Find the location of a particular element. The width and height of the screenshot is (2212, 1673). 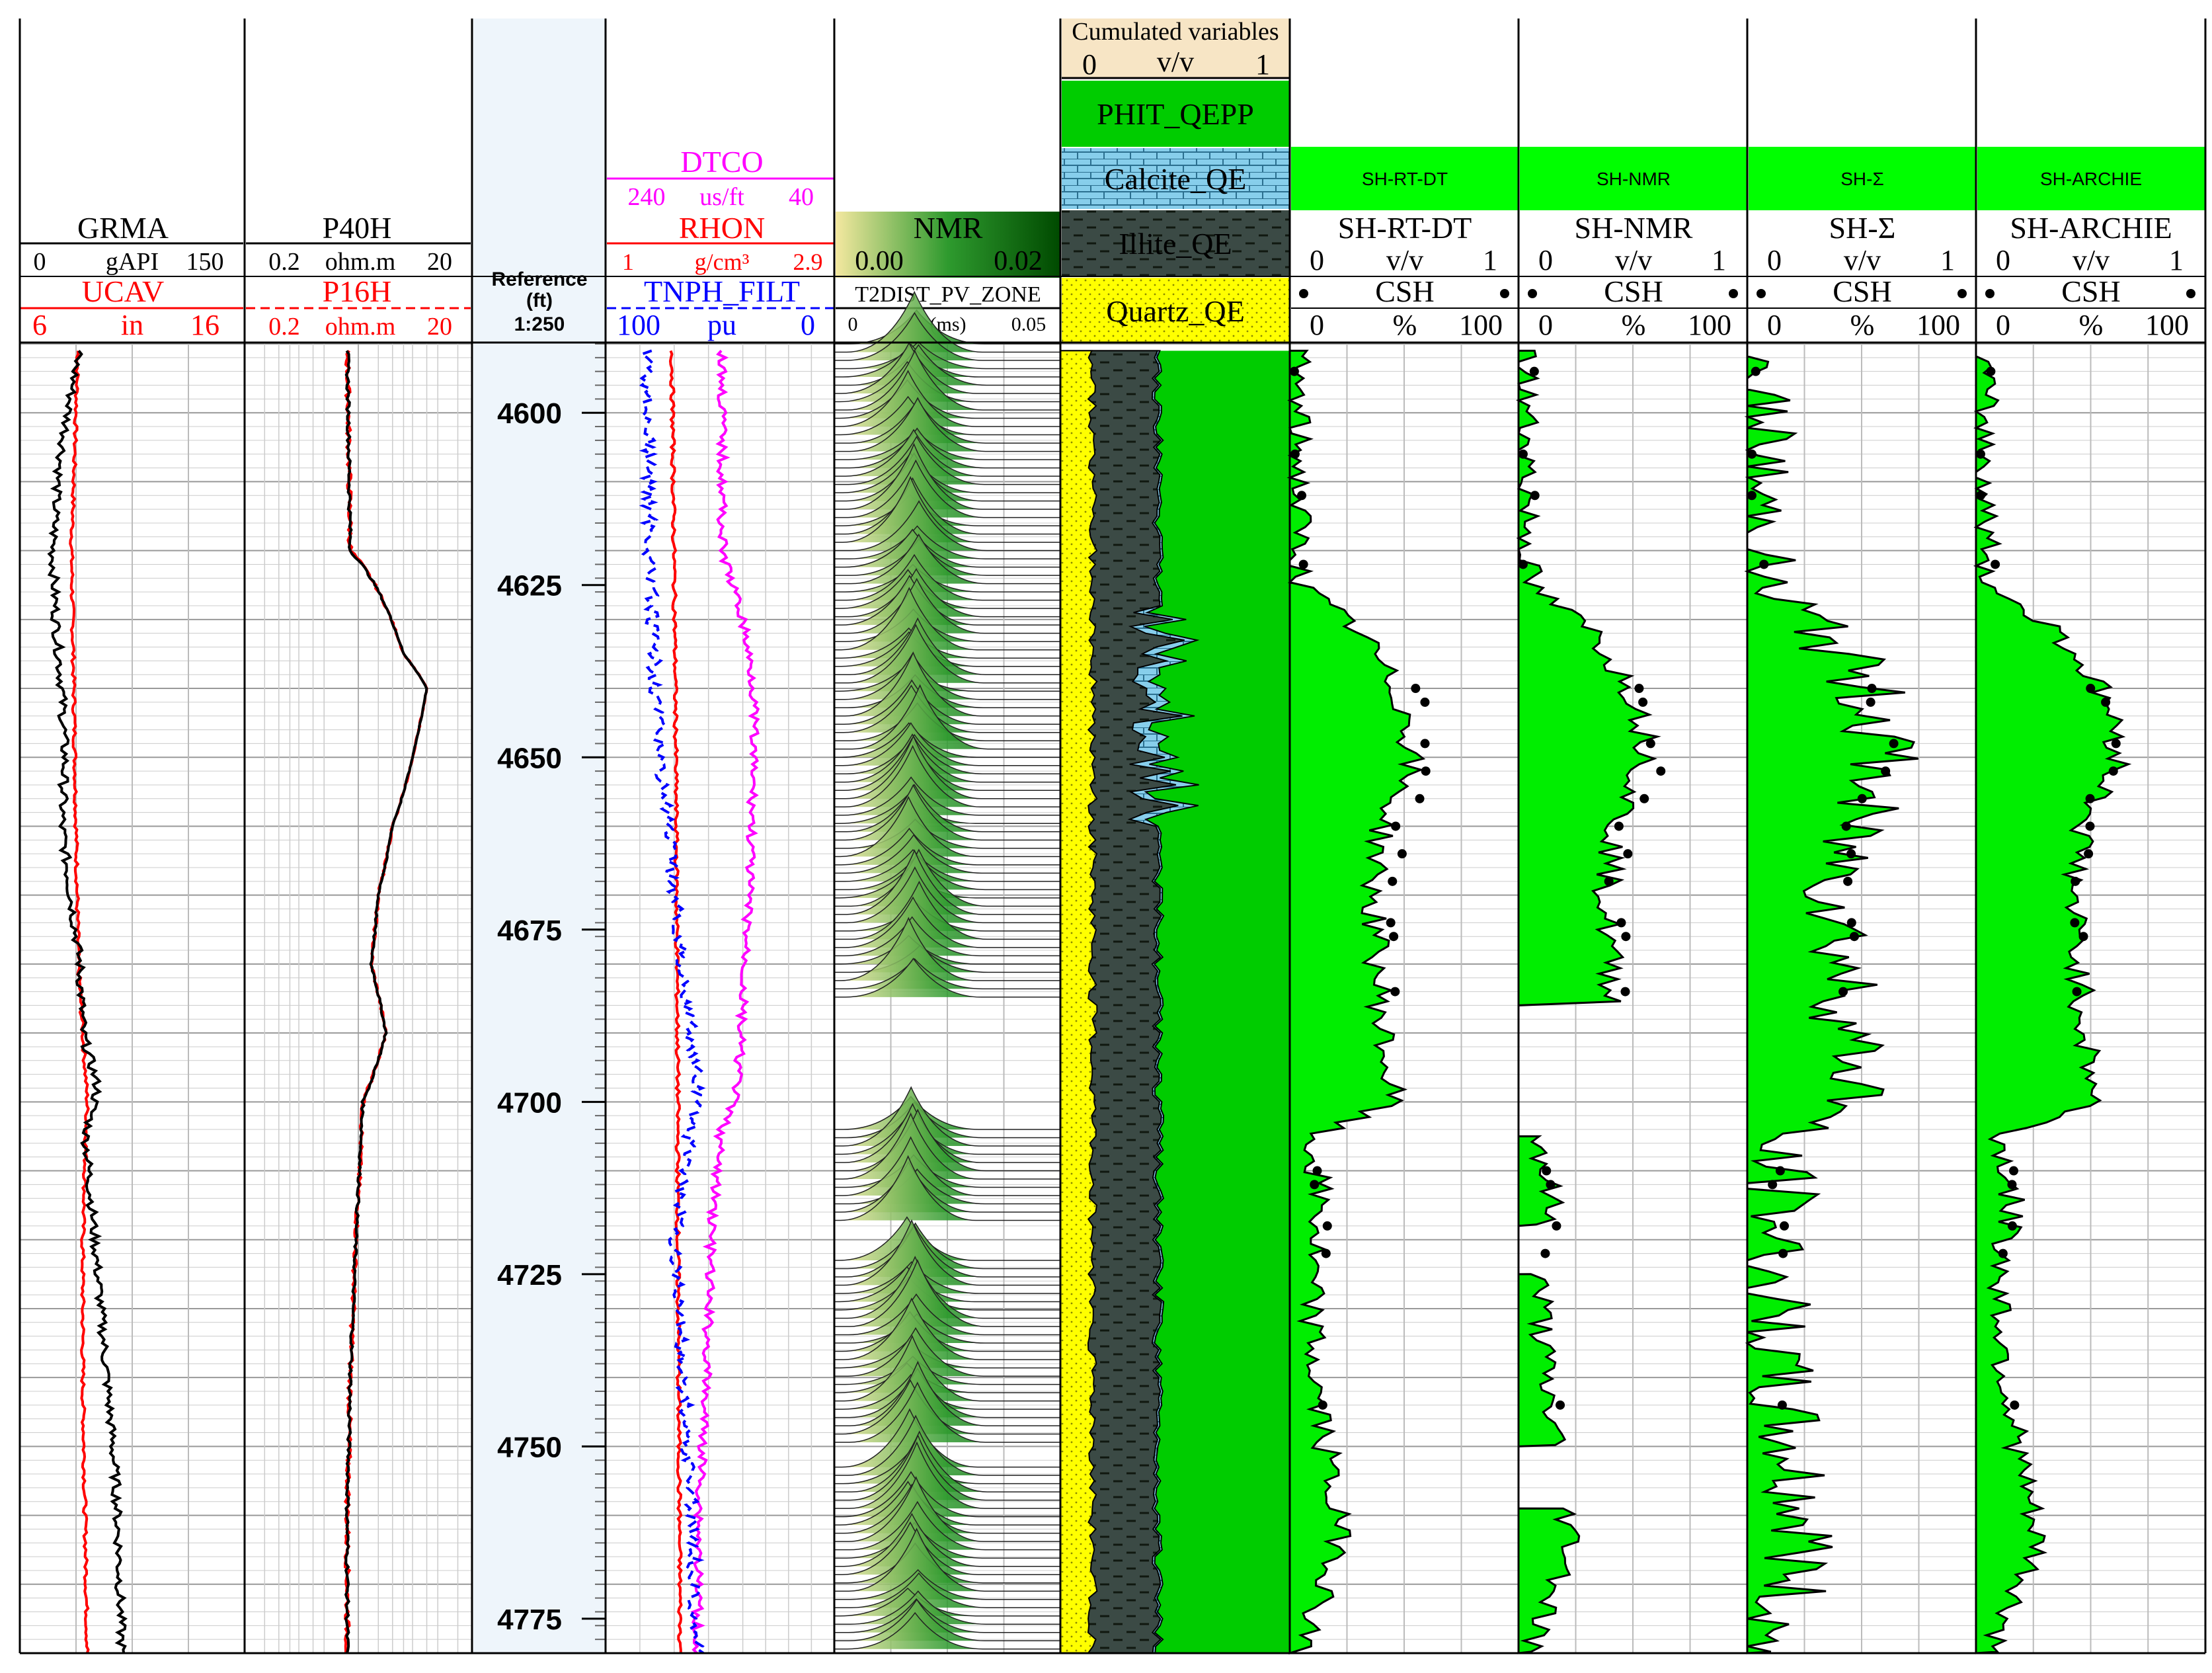

ucav-scale-right: 16 is located at coordinates (204, 325).